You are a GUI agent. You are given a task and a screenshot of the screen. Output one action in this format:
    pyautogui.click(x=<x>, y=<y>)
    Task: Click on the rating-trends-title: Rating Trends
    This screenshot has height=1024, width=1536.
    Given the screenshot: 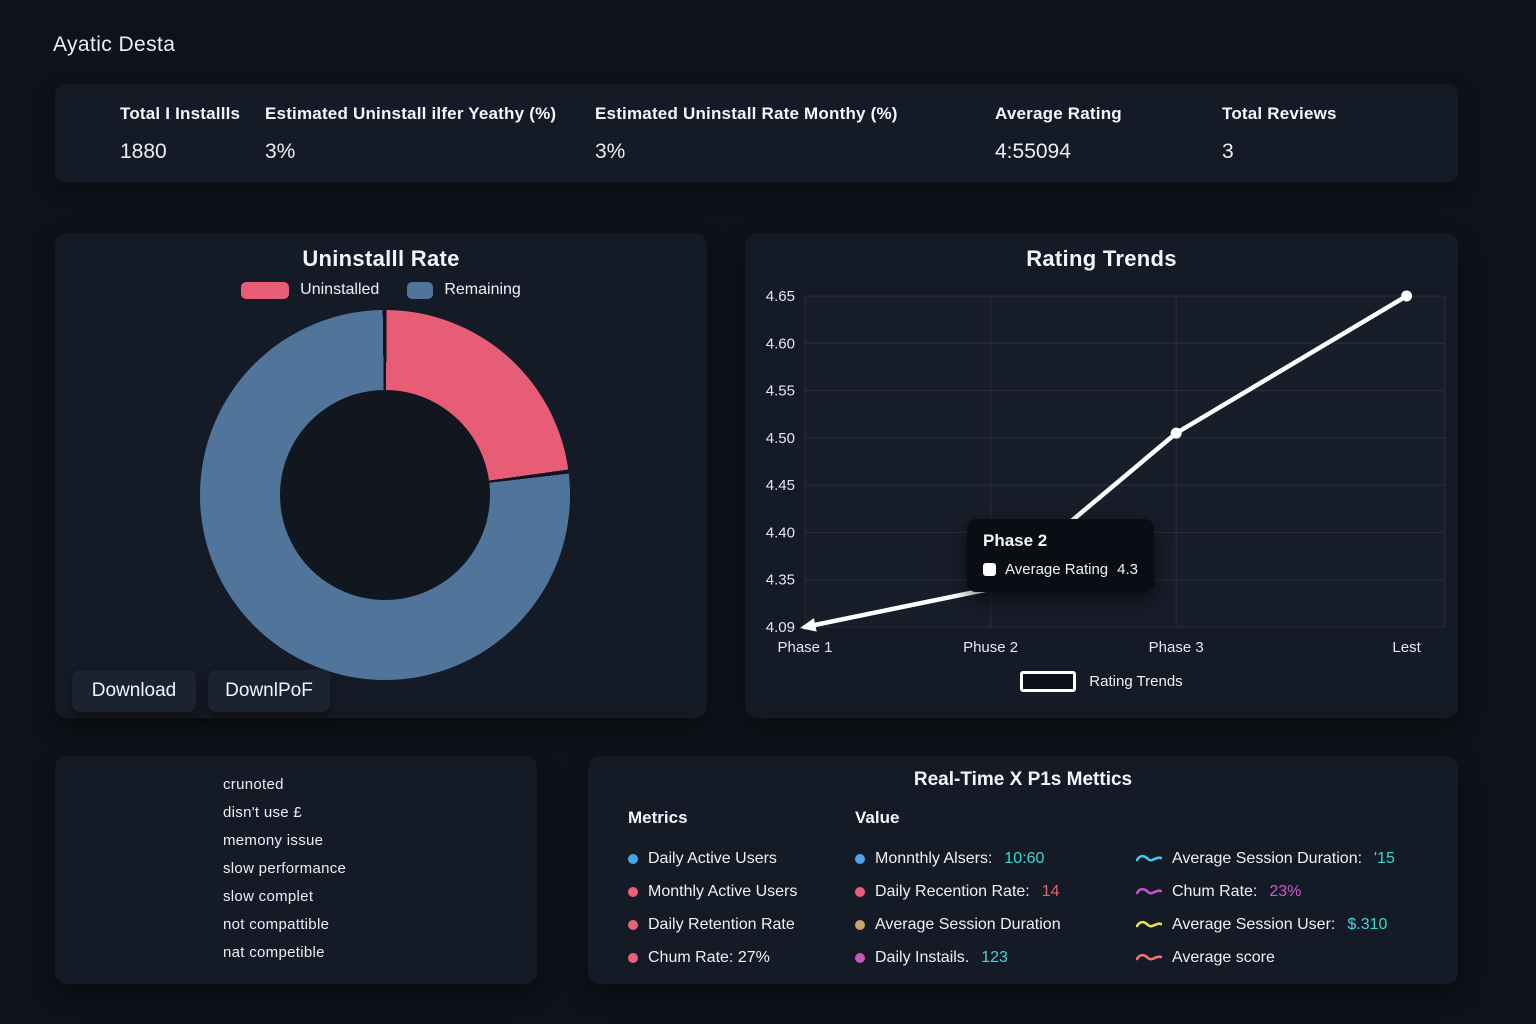 What is the action you would take?
    pyautogui.click(x=1101, y=258)
    